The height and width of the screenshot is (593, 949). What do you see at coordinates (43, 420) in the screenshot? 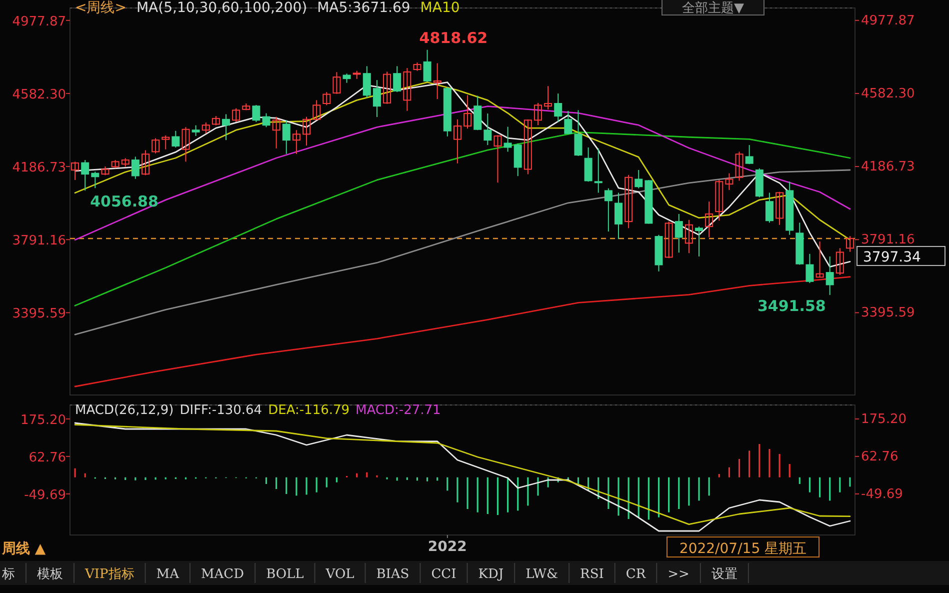
I see `y-tick-label: 175.20` at bounding box center [43, 420].